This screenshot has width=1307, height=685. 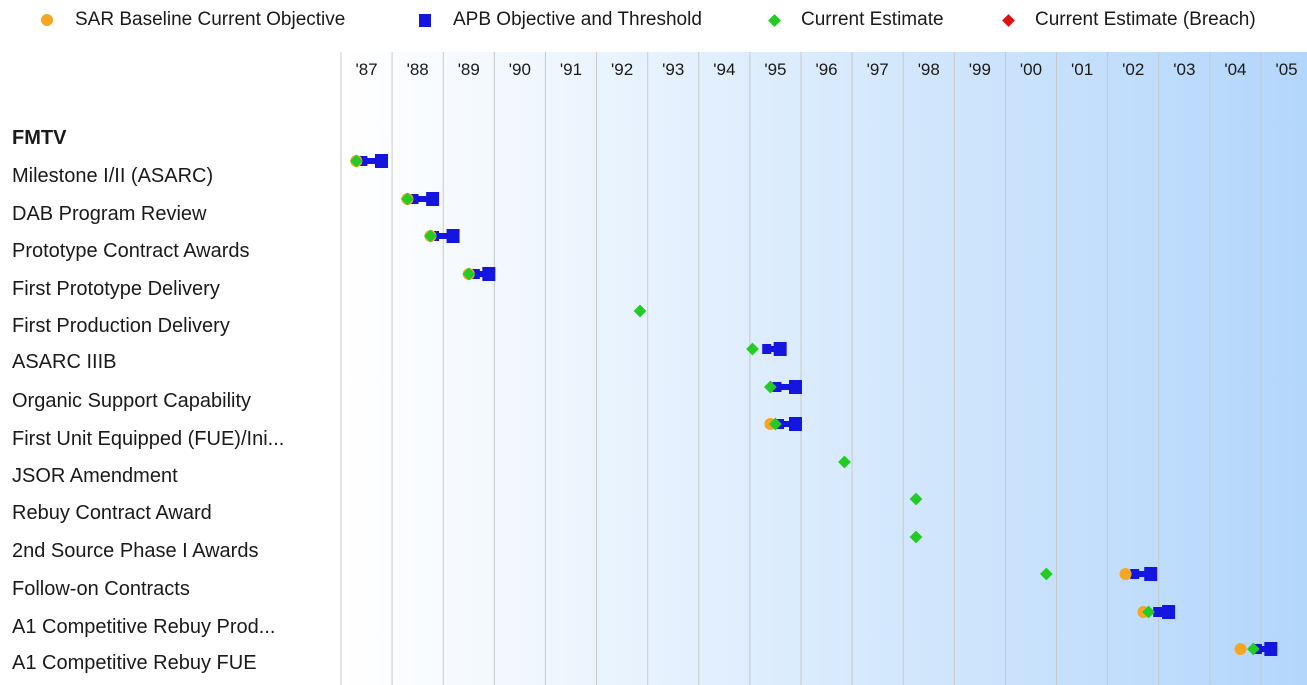 I want to click on row-label: ASARC IIIB, so click(x=64, y=362).